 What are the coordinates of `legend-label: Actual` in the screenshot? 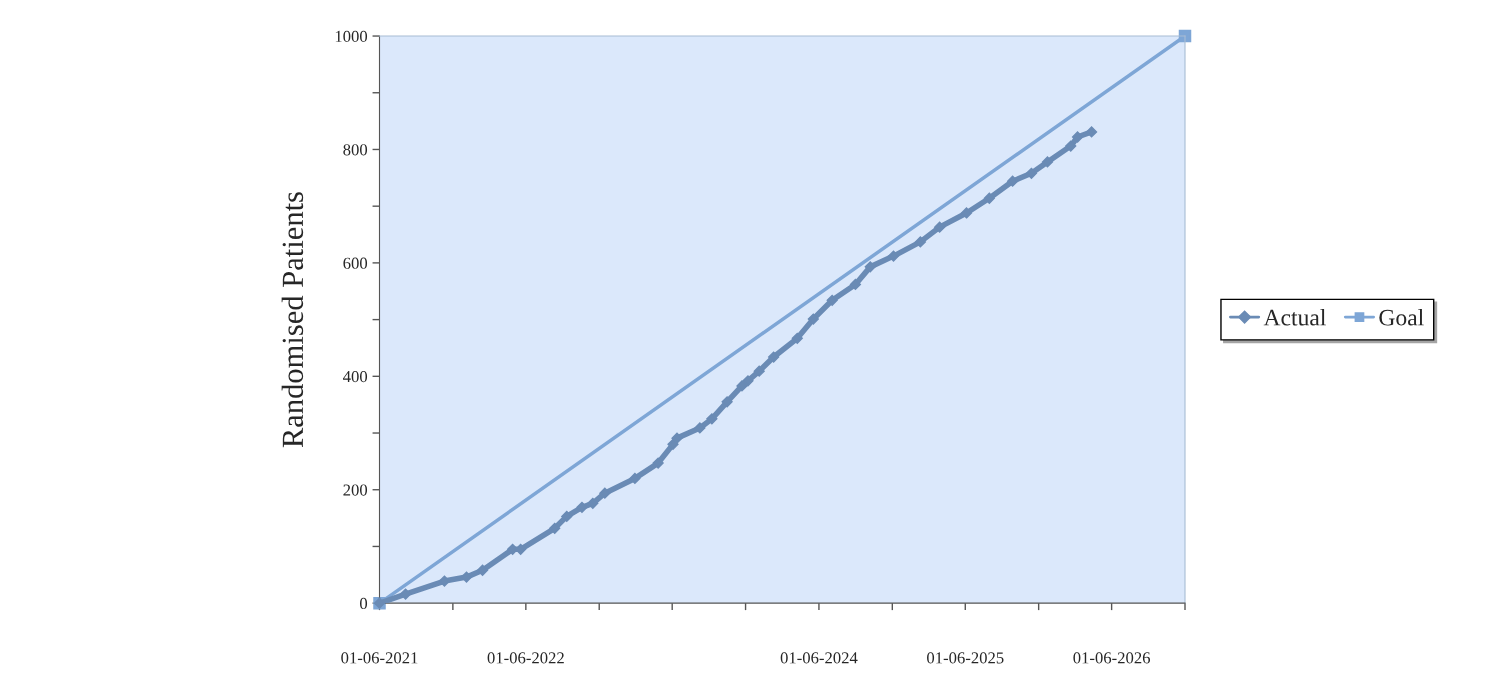 It's located at (1294, 317).